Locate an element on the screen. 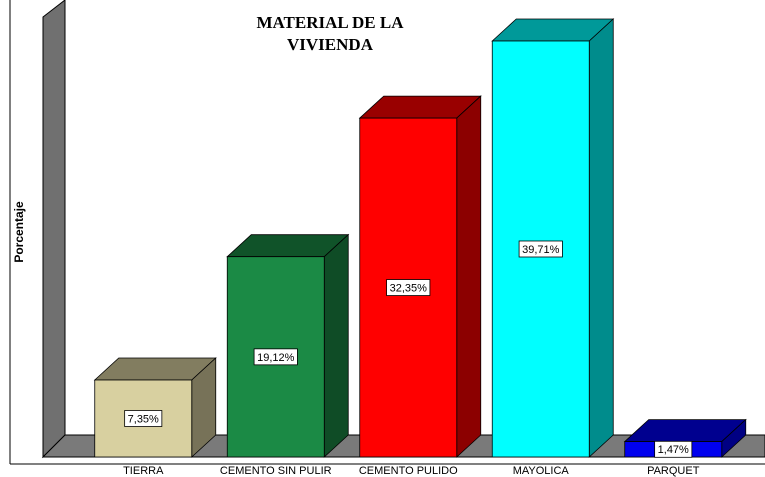 The height and width of the screenshot is (477, 765). value-label: 19,12% is located at coordinates (276, 358).